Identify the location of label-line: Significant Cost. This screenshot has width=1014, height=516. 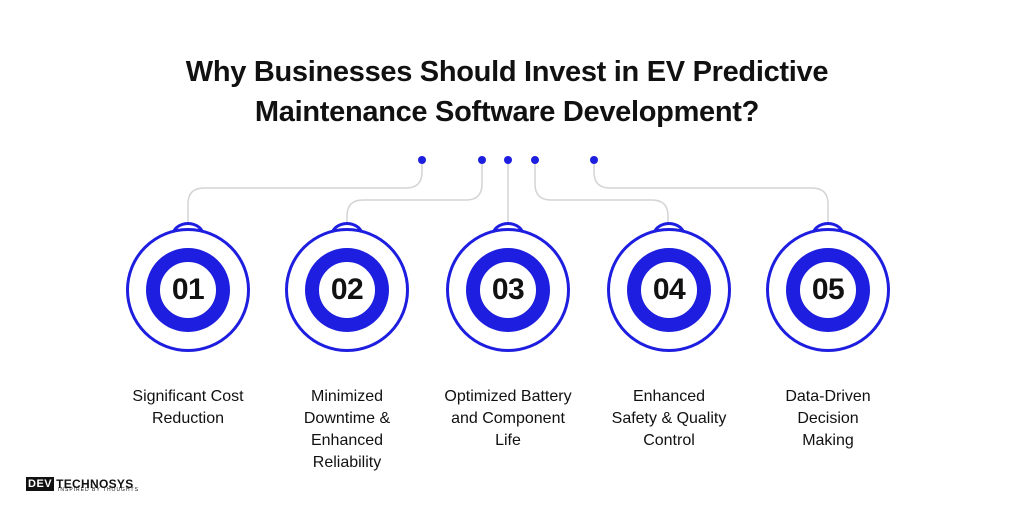
(188, 396).